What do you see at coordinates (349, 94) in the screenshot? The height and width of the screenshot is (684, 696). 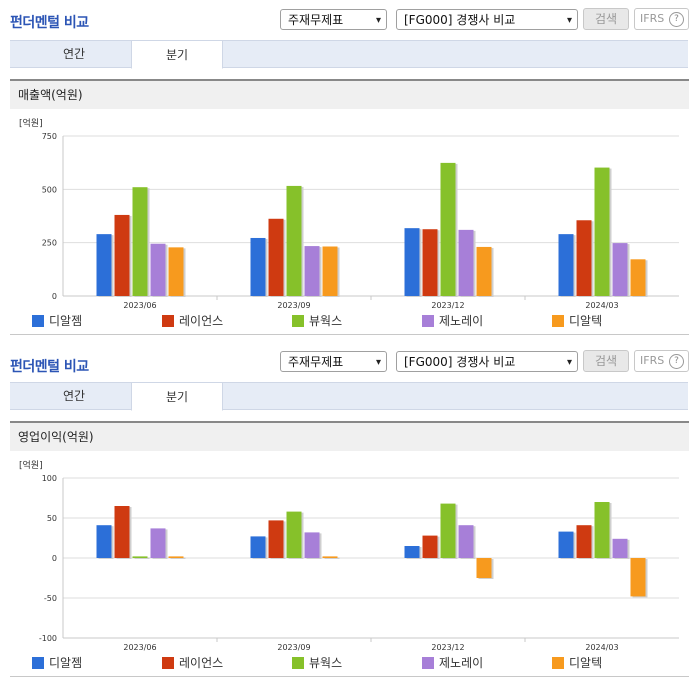 I see `section-title: 매출액(억원)` at bounding box center [349, 94].